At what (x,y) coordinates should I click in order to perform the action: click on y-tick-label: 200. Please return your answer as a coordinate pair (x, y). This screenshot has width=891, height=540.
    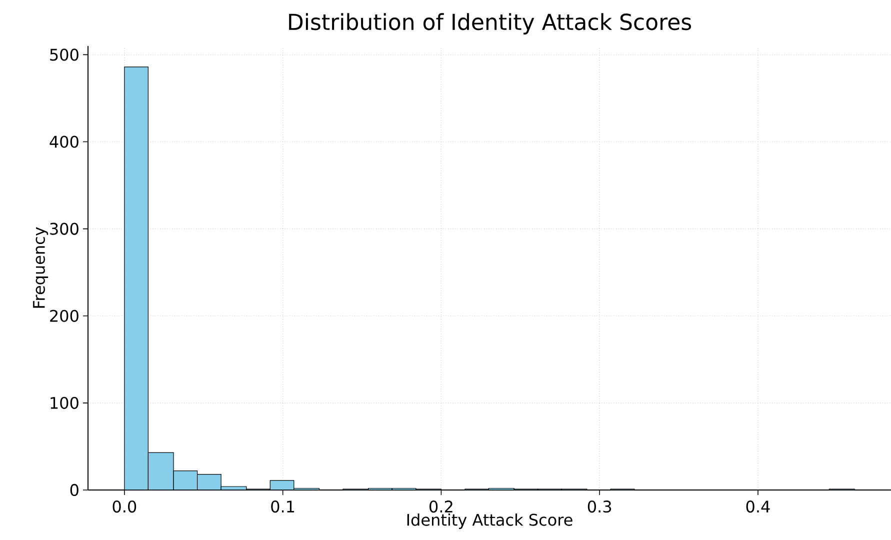
    Looking at the image, I should click on (64, 316).